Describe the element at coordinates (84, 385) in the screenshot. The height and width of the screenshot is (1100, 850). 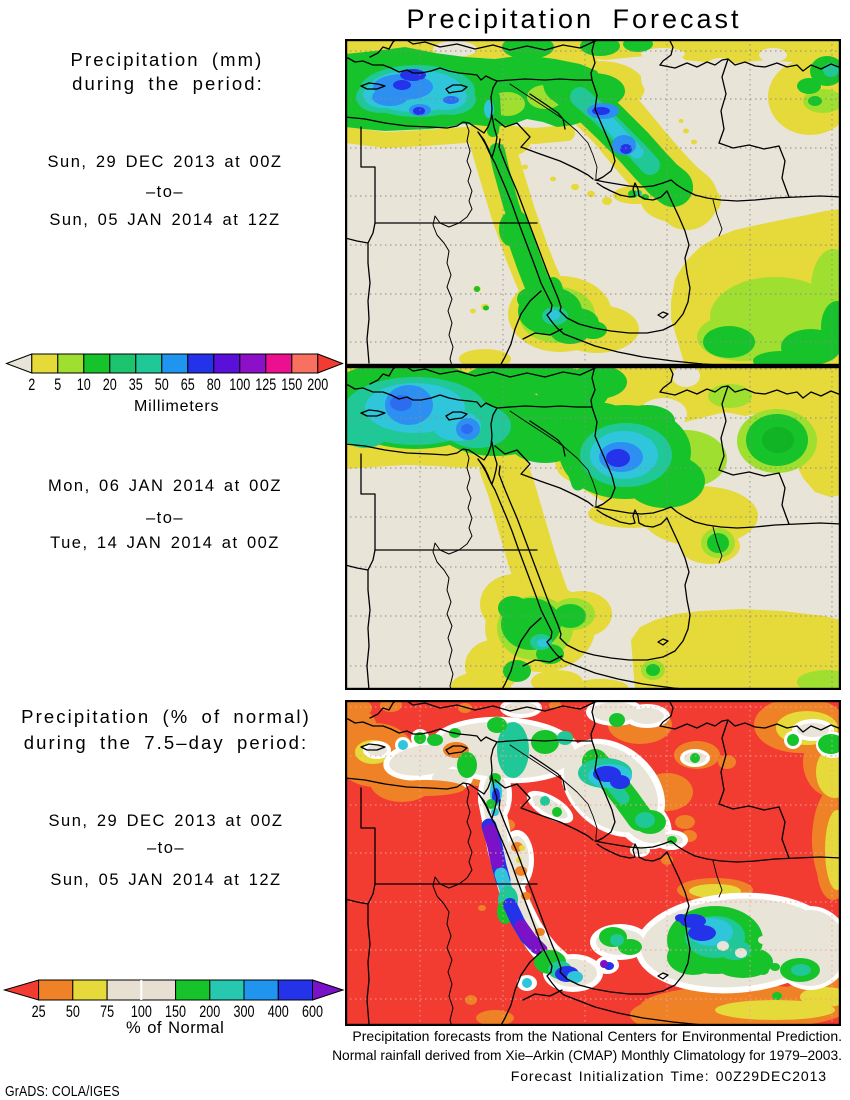
I see `svg-text: 10` at that location.